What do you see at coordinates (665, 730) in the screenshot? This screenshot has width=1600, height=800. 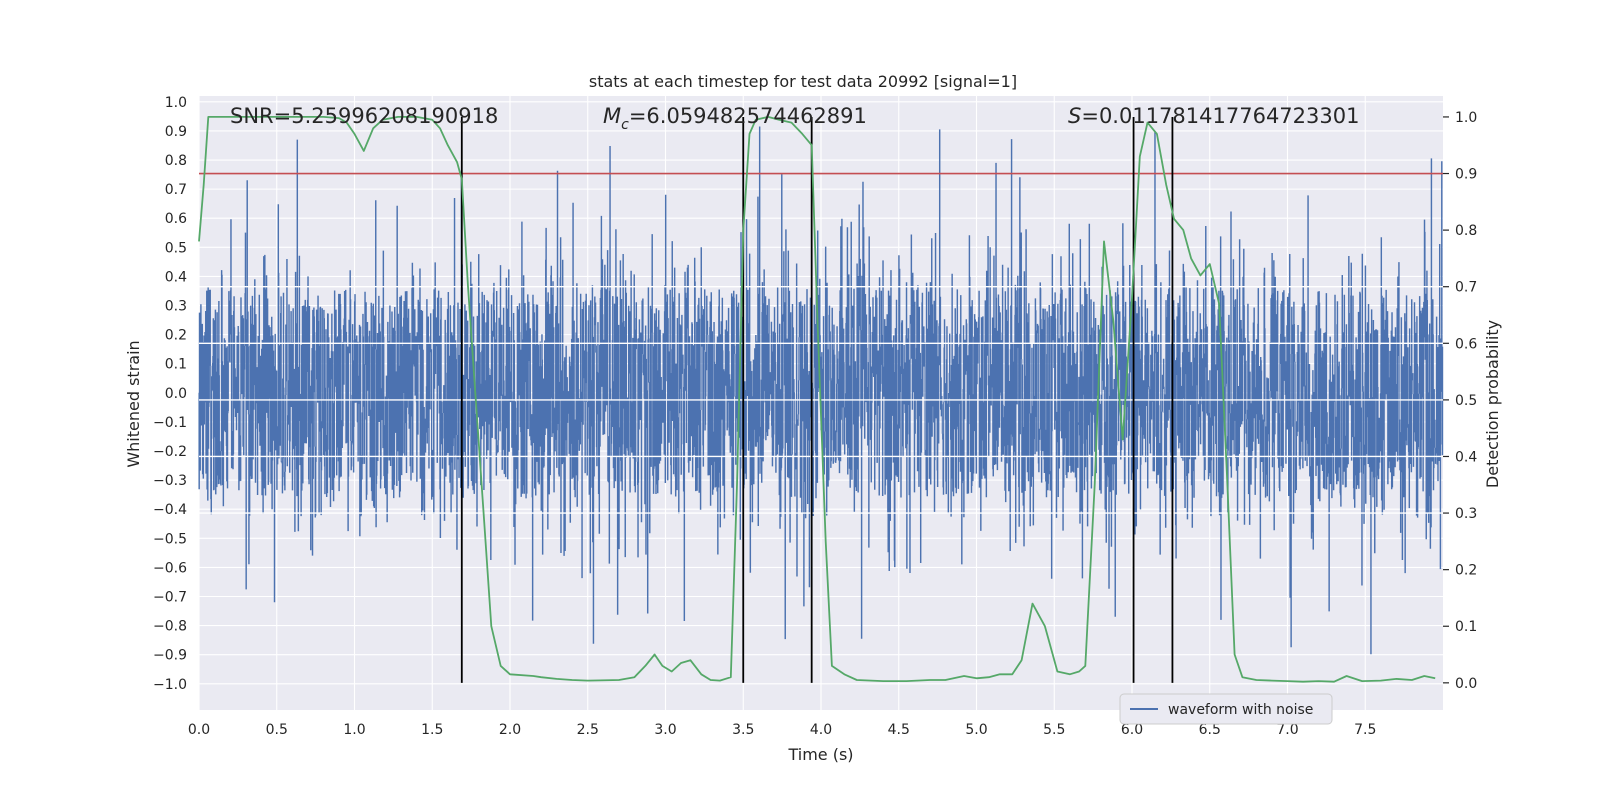 I see `x-tick-label: 3.0` at bounding box center [665, 730].